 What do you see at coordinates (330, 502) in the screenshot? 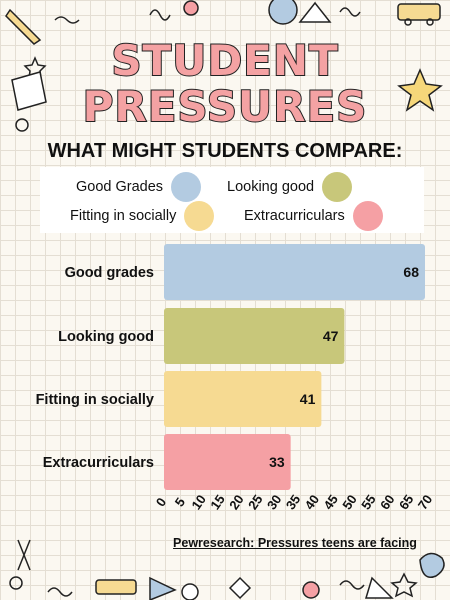
I see `x-tick-label: 45` at bounding box center [330, 502].